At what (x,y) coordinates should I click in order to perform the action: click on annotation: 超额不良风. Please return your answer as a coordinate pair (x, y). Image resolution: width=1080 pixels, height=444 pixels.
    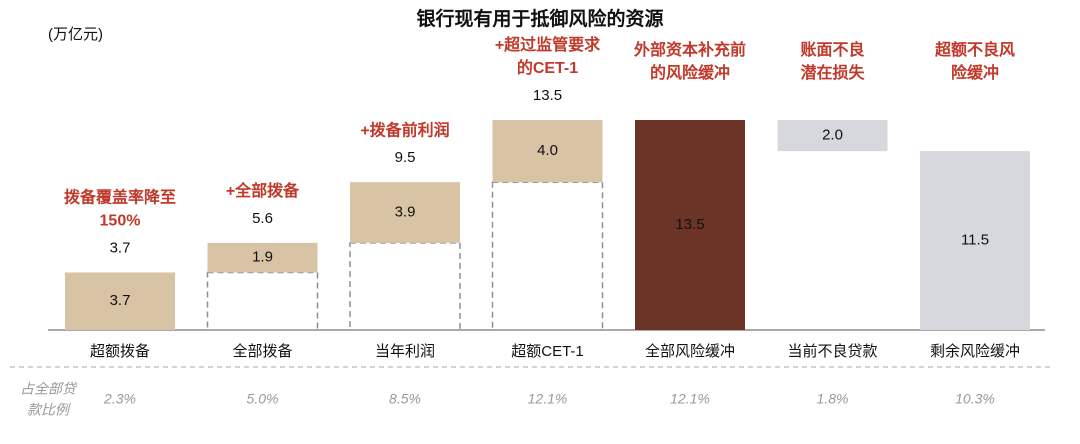
    Looking at the image, I should click on (974, 49).